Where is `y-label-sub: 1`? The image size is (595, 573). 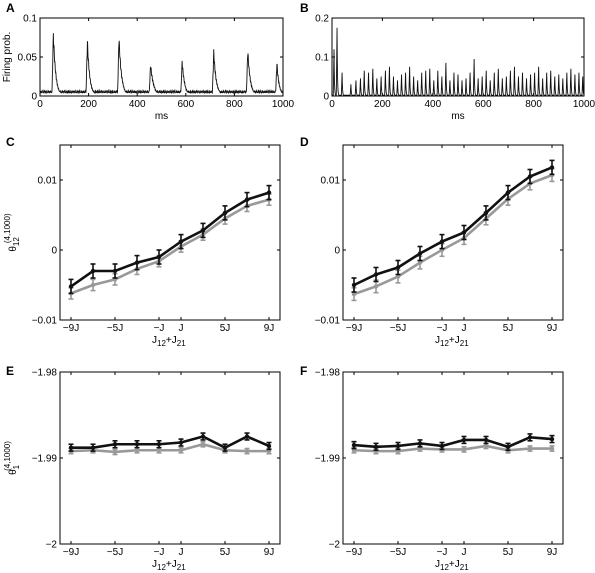 y-label-sub: 1 is located at coordinates (16, 466).